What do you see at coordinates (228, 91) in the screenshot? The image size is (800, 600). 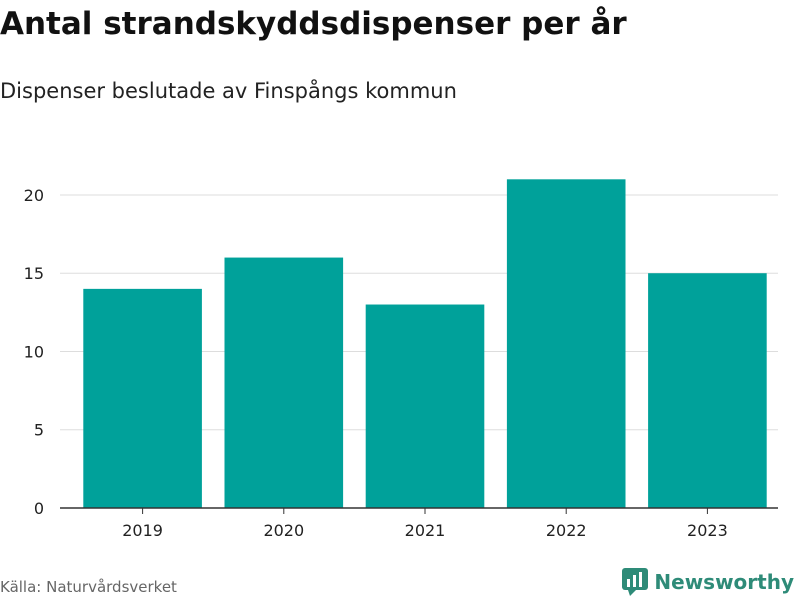 I see `chart-subtitle: Dispenser beslutade av Finspångs kommun` at bounding box center [228, 91].